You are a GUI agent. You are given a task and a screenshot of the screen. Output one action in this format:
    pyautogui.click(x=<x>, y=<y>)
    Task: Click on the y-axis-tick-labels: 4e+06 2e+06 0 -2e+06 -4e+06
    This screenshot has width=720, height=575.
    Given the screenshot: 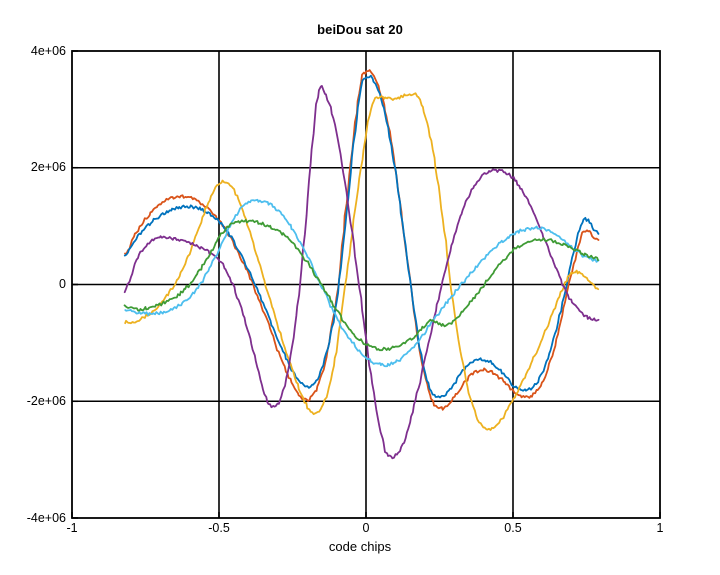 What is the action you would take?
    pyautogui.click(x=33, y=287)
    